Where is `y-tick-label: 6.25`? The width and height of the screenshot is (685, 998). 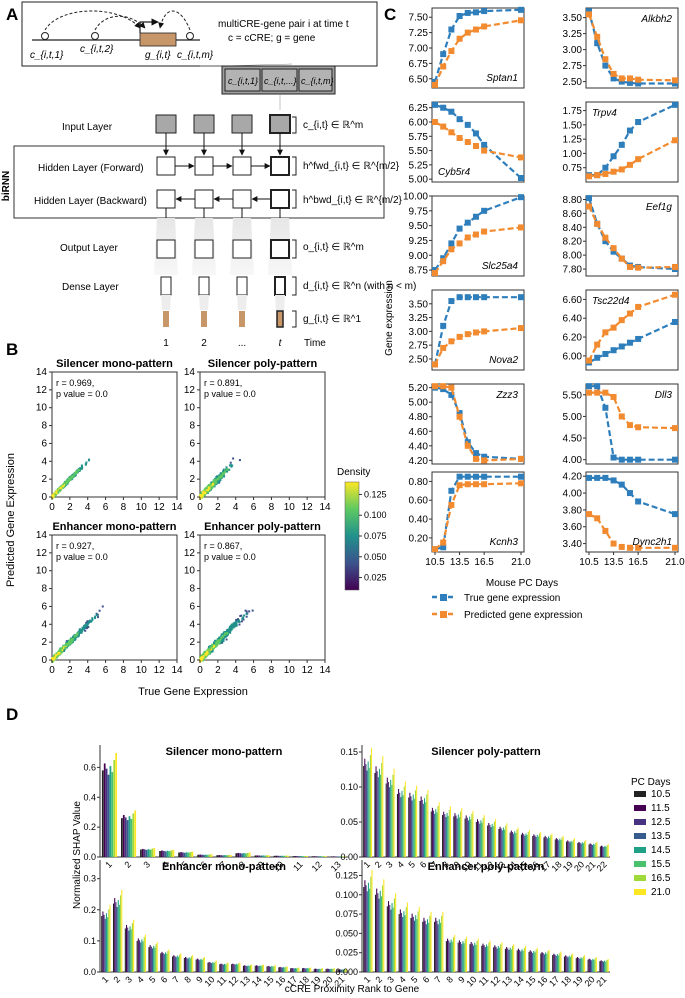
y-tick-label: 6.25 is located at coordinates (419, 108).